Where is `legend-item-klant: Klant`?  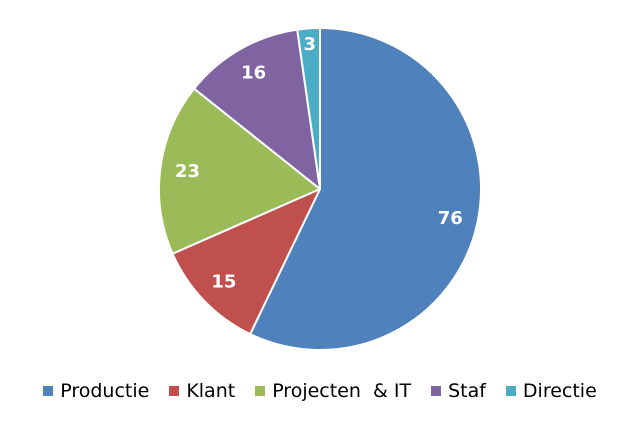 legend-item-klant: Klant is located at coordinates (202, 391).